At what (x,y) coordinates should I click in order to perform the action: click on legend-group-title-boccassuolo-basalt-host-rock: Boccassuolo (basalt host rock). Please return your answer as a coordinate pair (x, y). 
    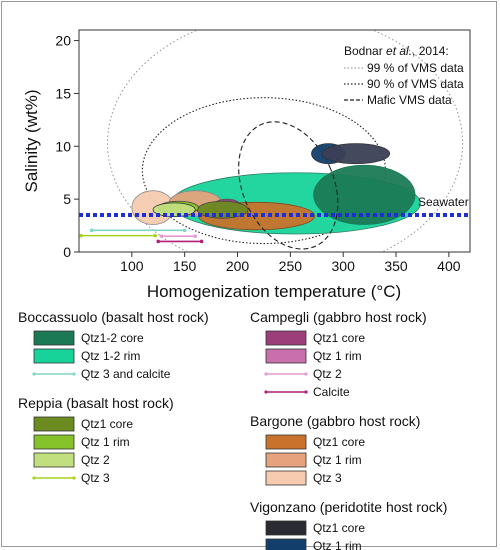
    Looking at the image, I should click on (113, 317).